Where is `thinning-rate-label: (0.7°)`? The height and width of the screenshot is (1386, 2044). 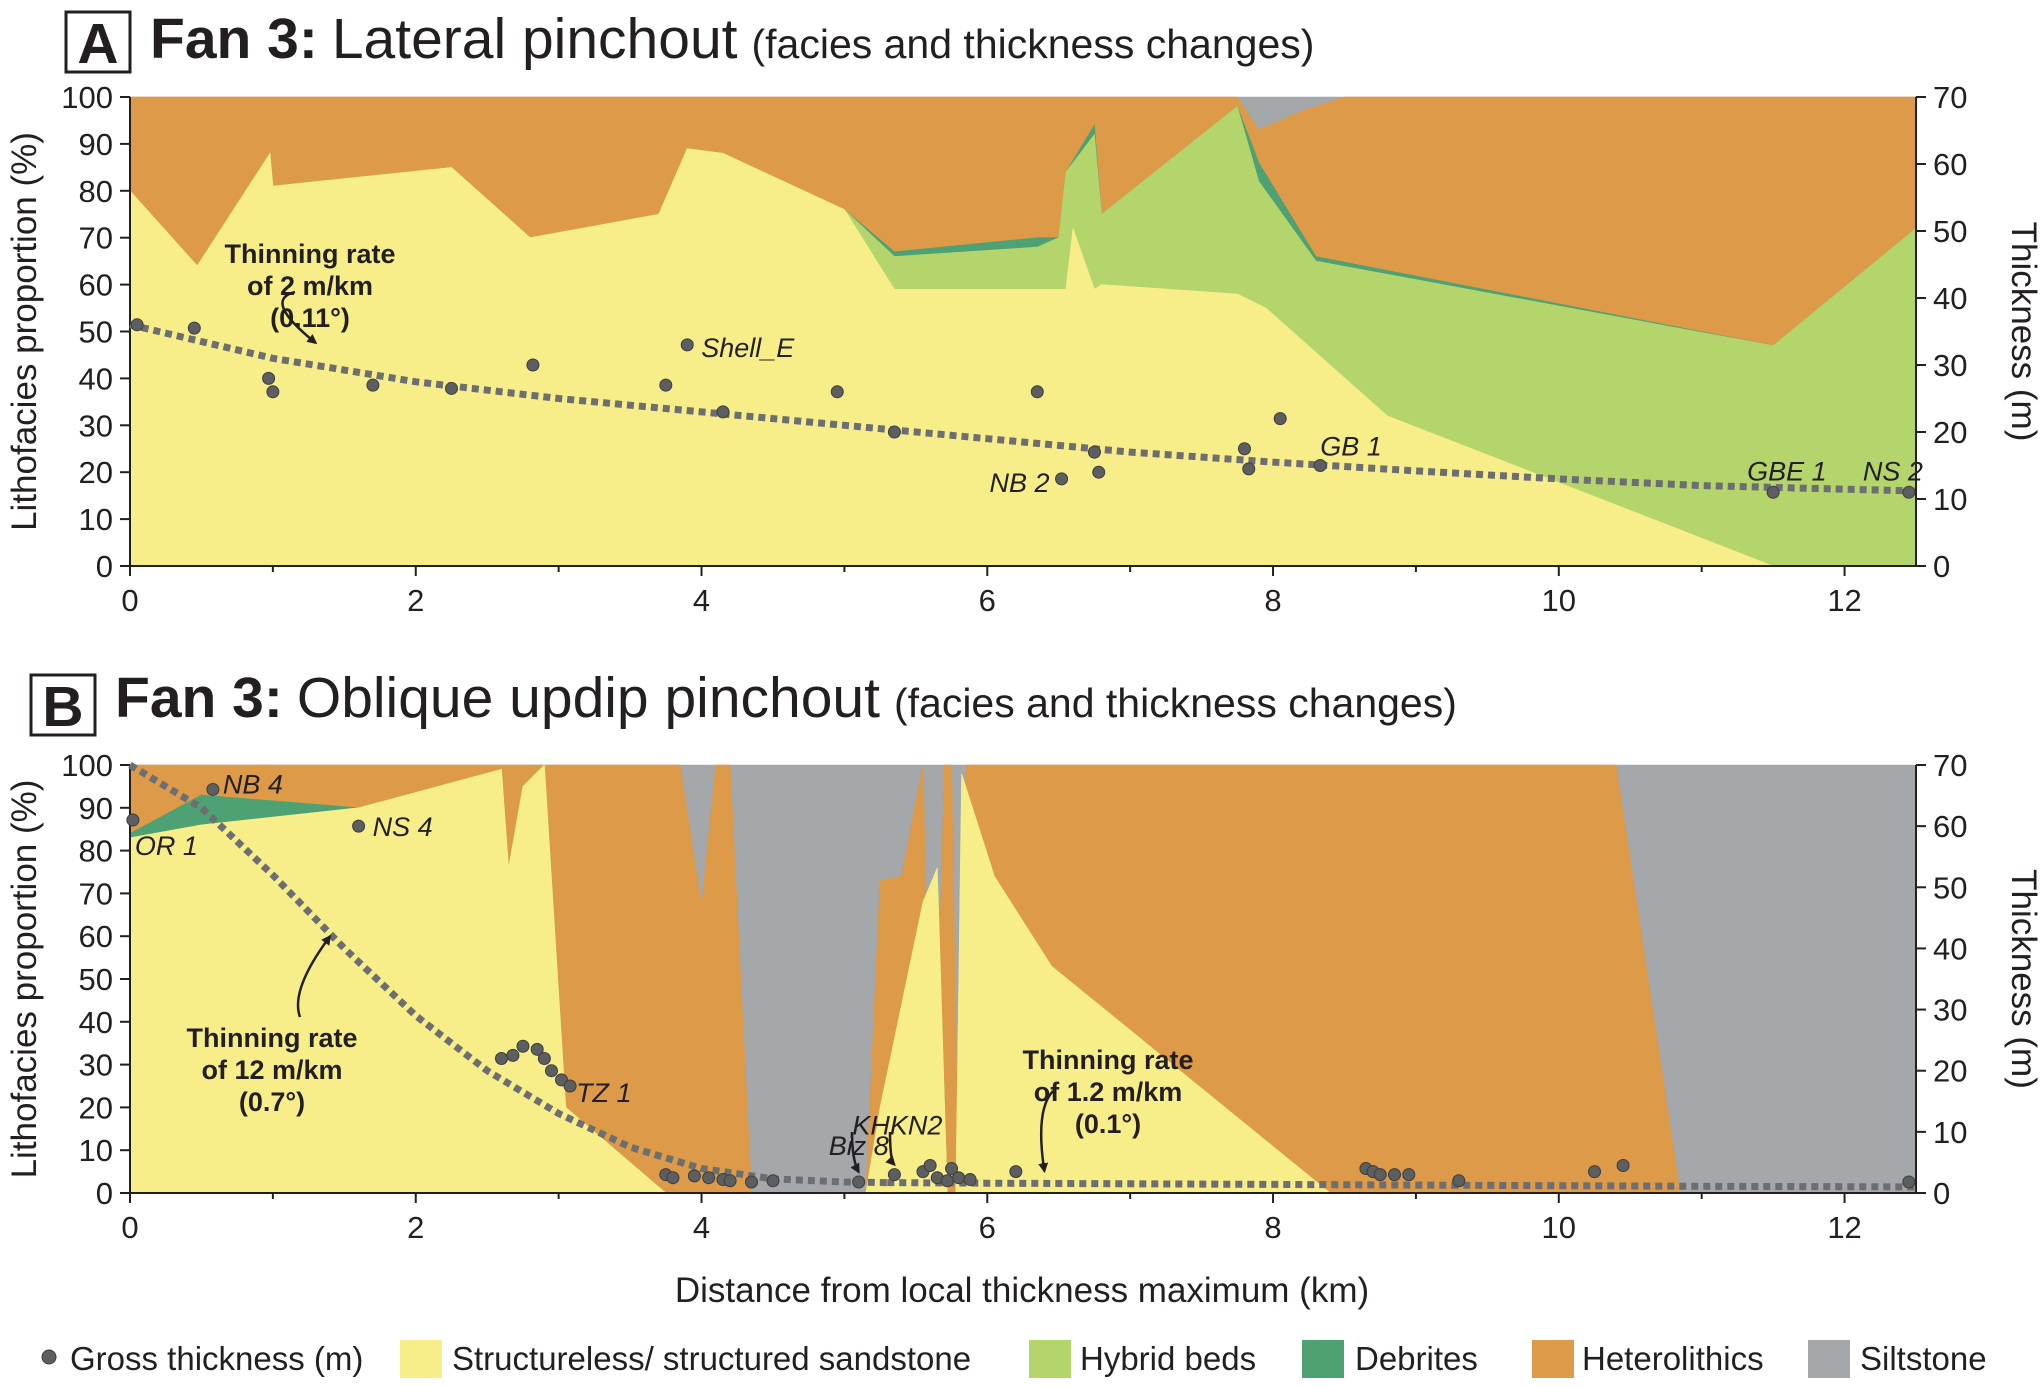
thinning-rate-label: (0.7°) is located at coordinates (272, 1102).